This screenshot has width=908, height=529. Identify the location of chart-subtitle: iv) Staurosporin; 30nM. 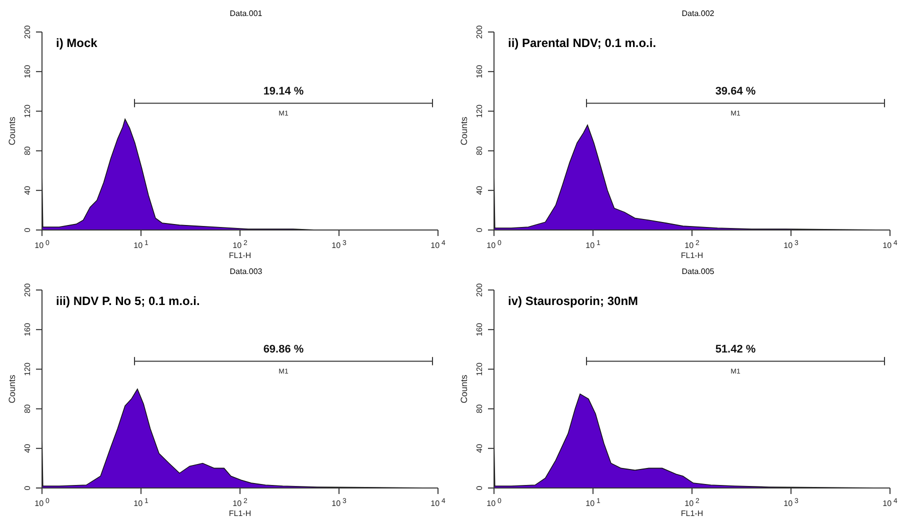
(573, 301).